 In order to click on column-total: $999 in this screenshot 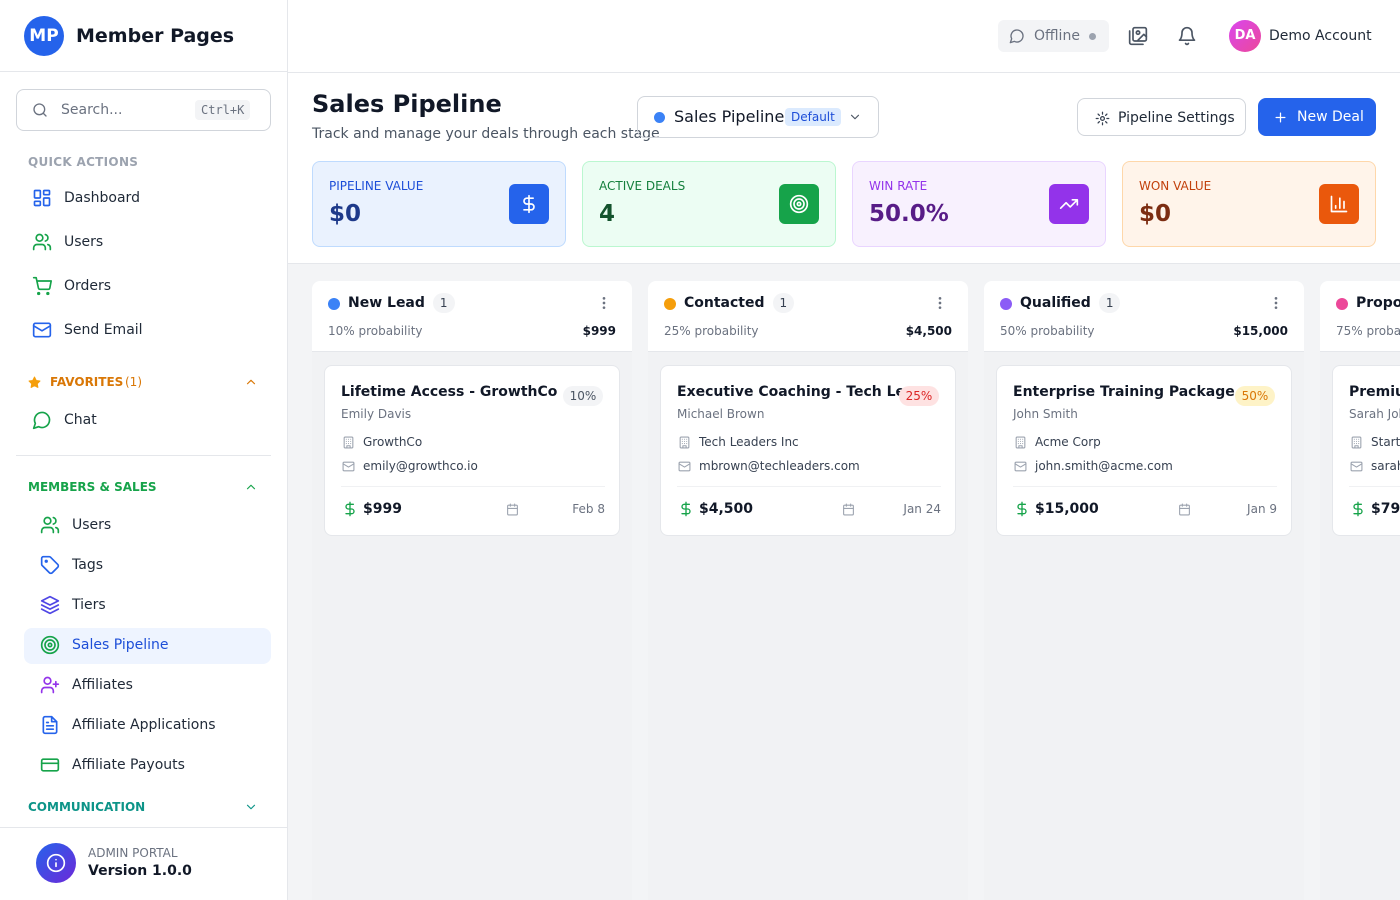, I will do `click(599, 331)`.